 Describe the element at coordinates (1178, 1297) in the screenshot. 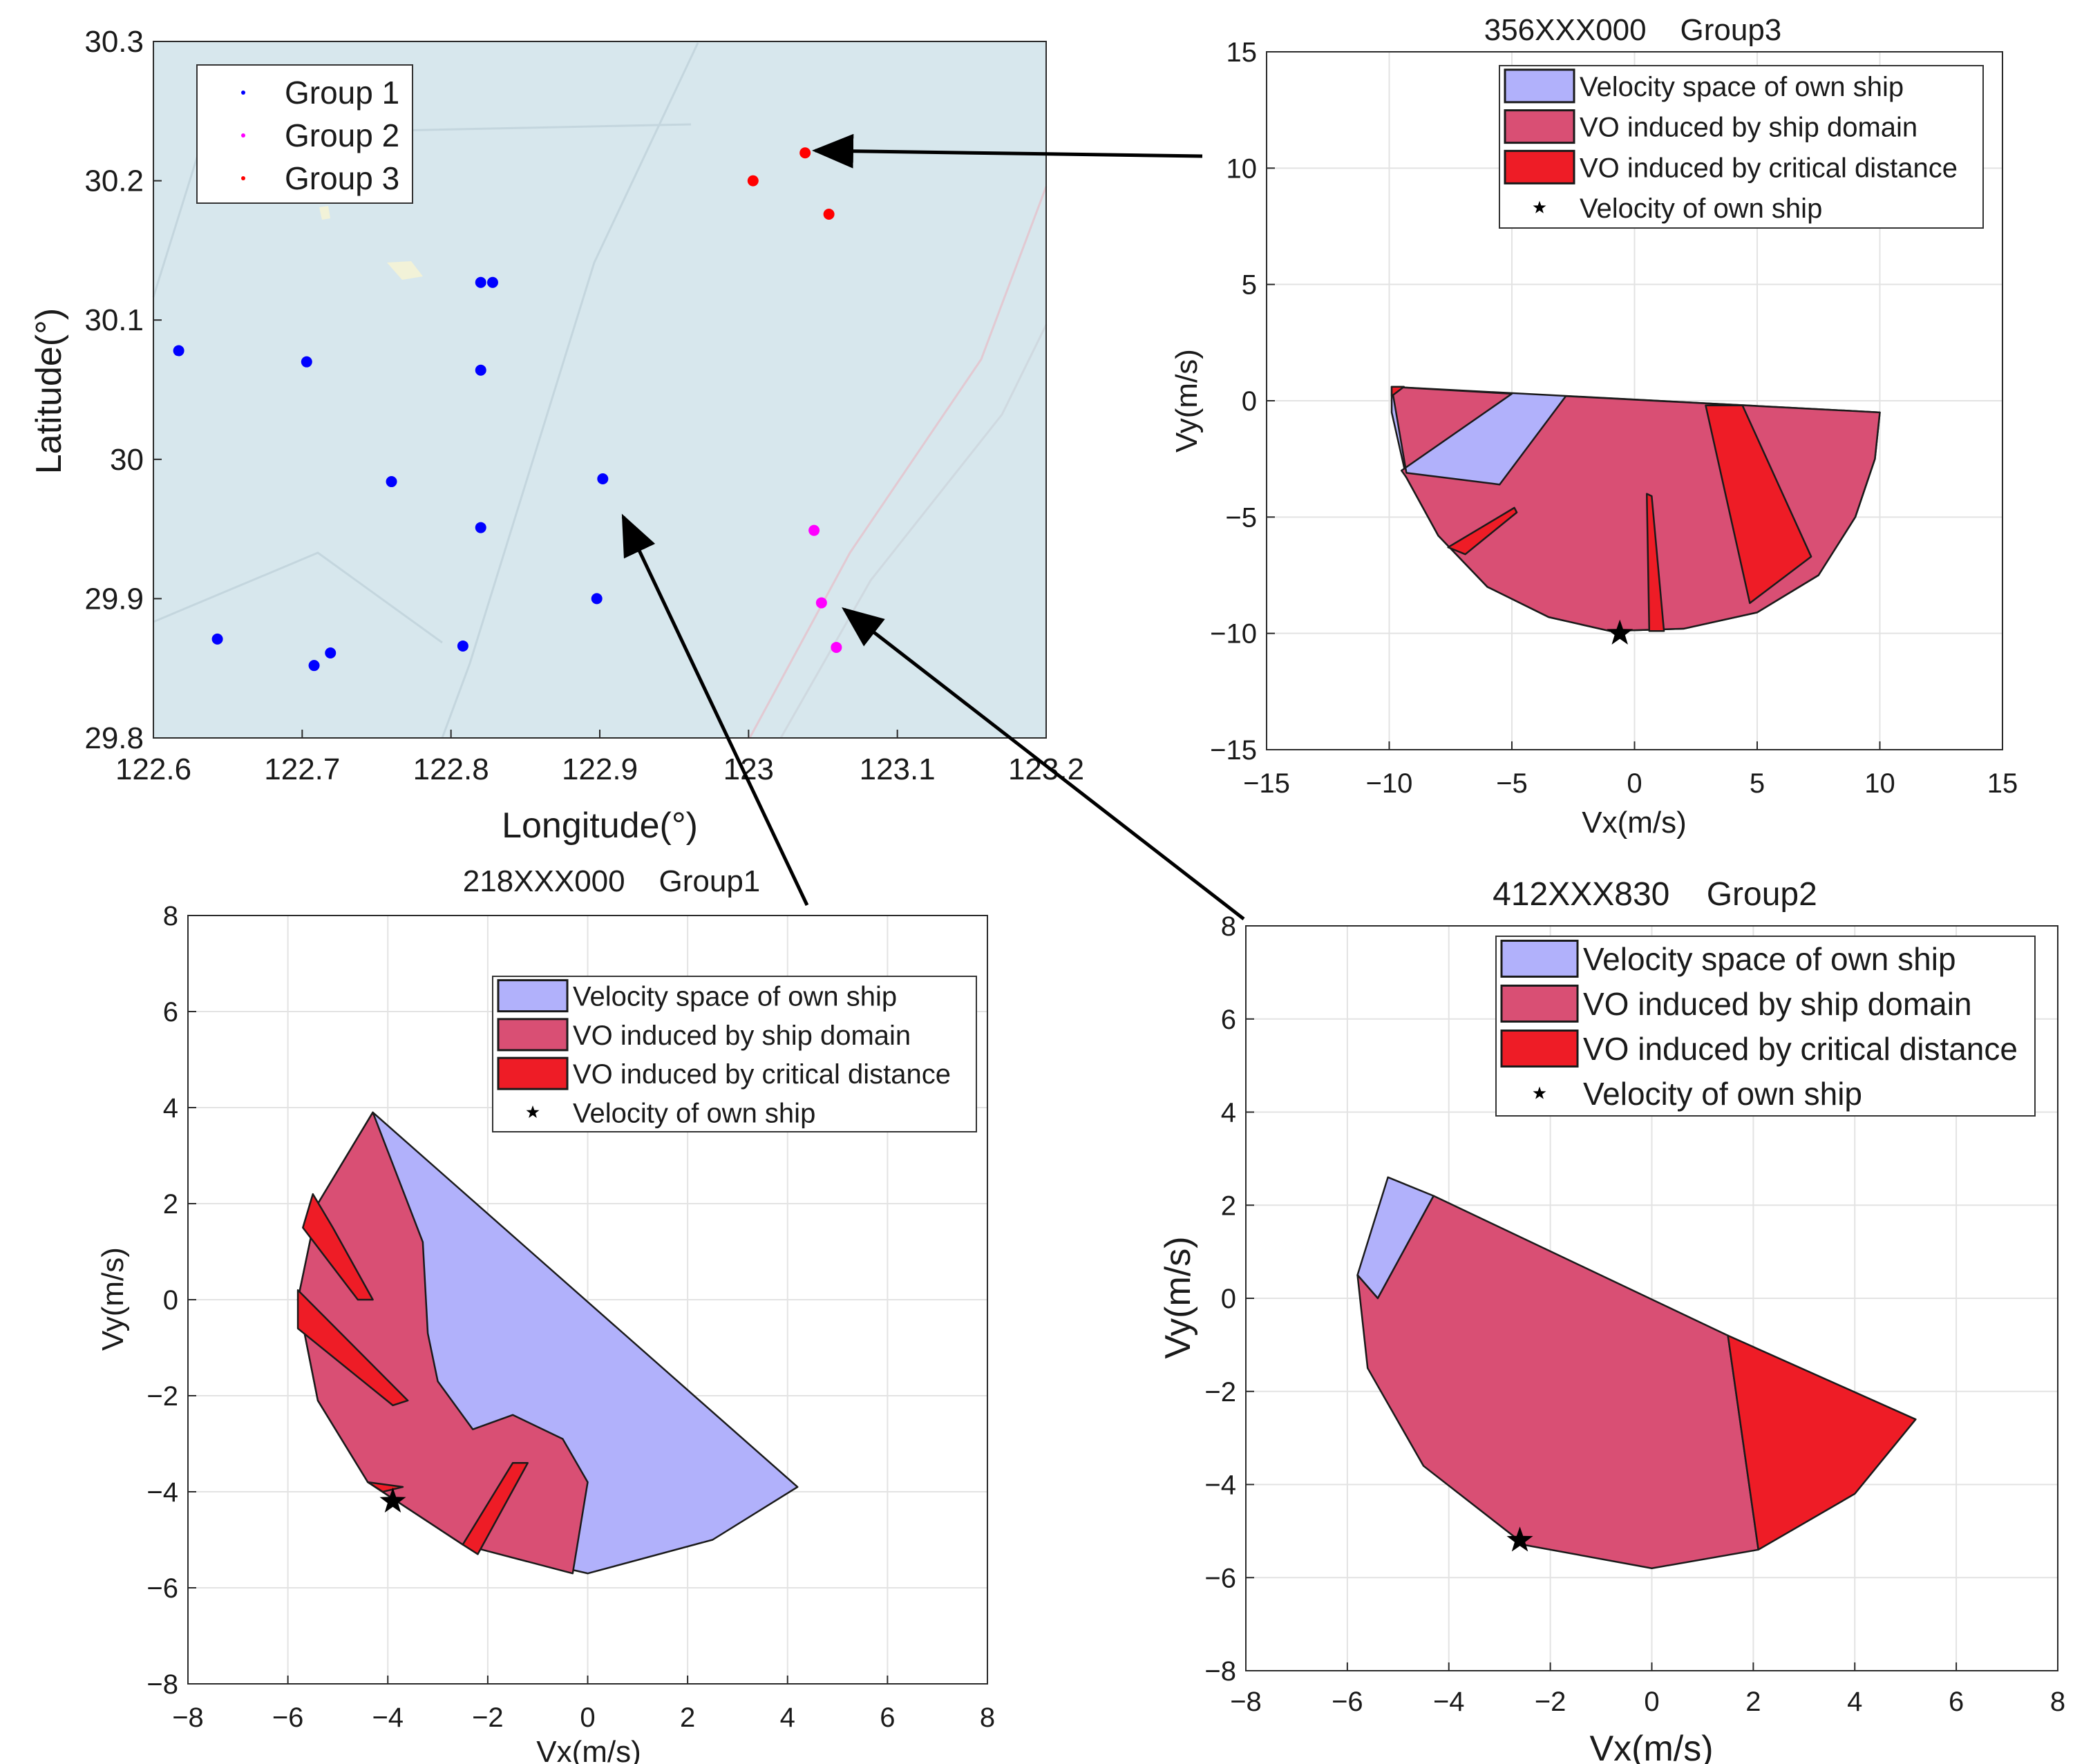

I see `group2-ylabel: Vy(m/s)` at that location.